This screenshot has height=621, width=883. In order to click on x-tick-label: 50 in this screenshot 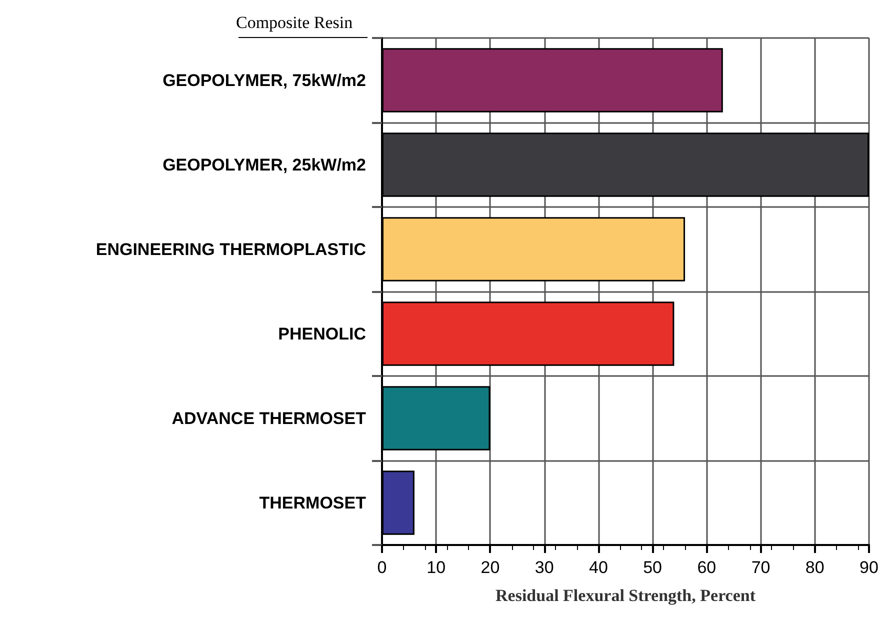, I will do `click(652, 567)`.